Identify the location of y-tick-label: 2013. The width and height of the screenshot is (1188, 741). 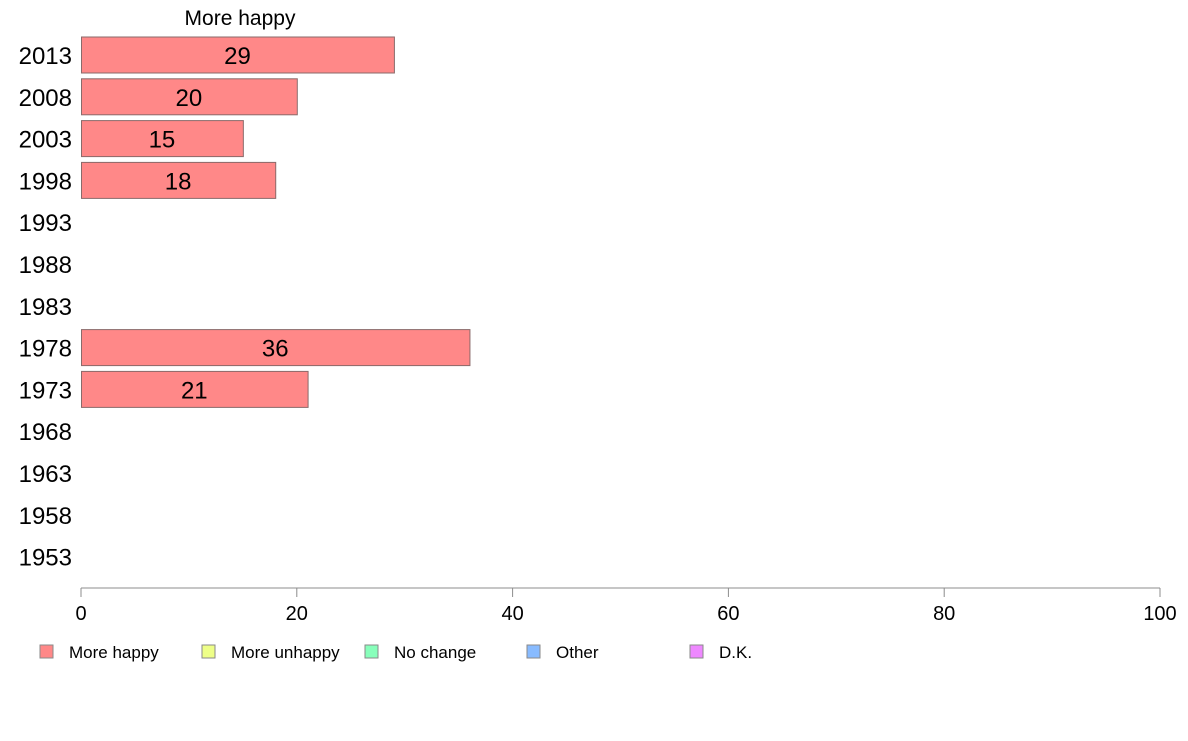
(45, 56).